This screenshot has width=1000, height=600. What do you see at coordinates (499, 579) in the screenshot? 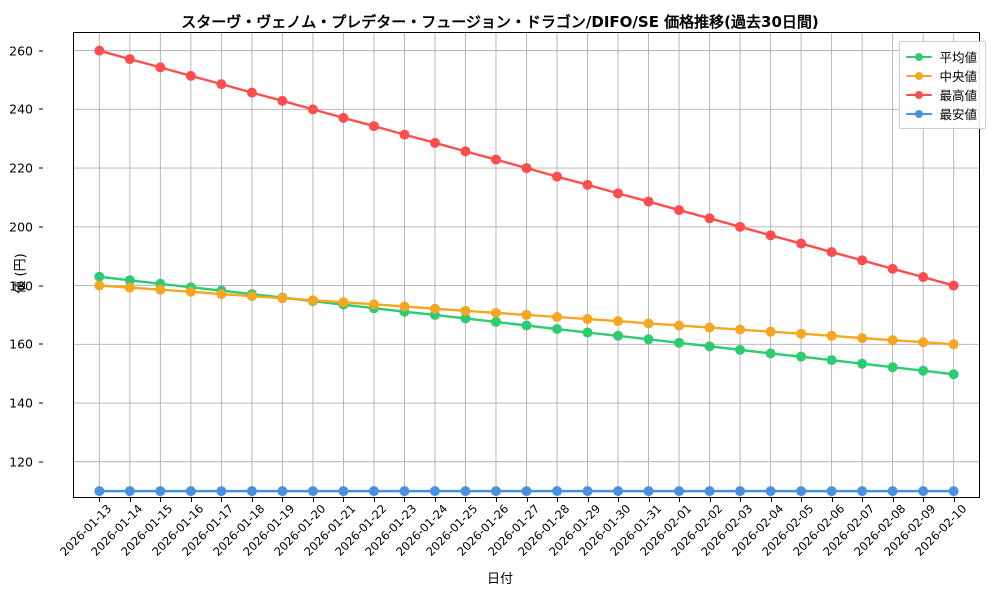
I see `x-axis-label: 日付` at bounding box center [499, 579].